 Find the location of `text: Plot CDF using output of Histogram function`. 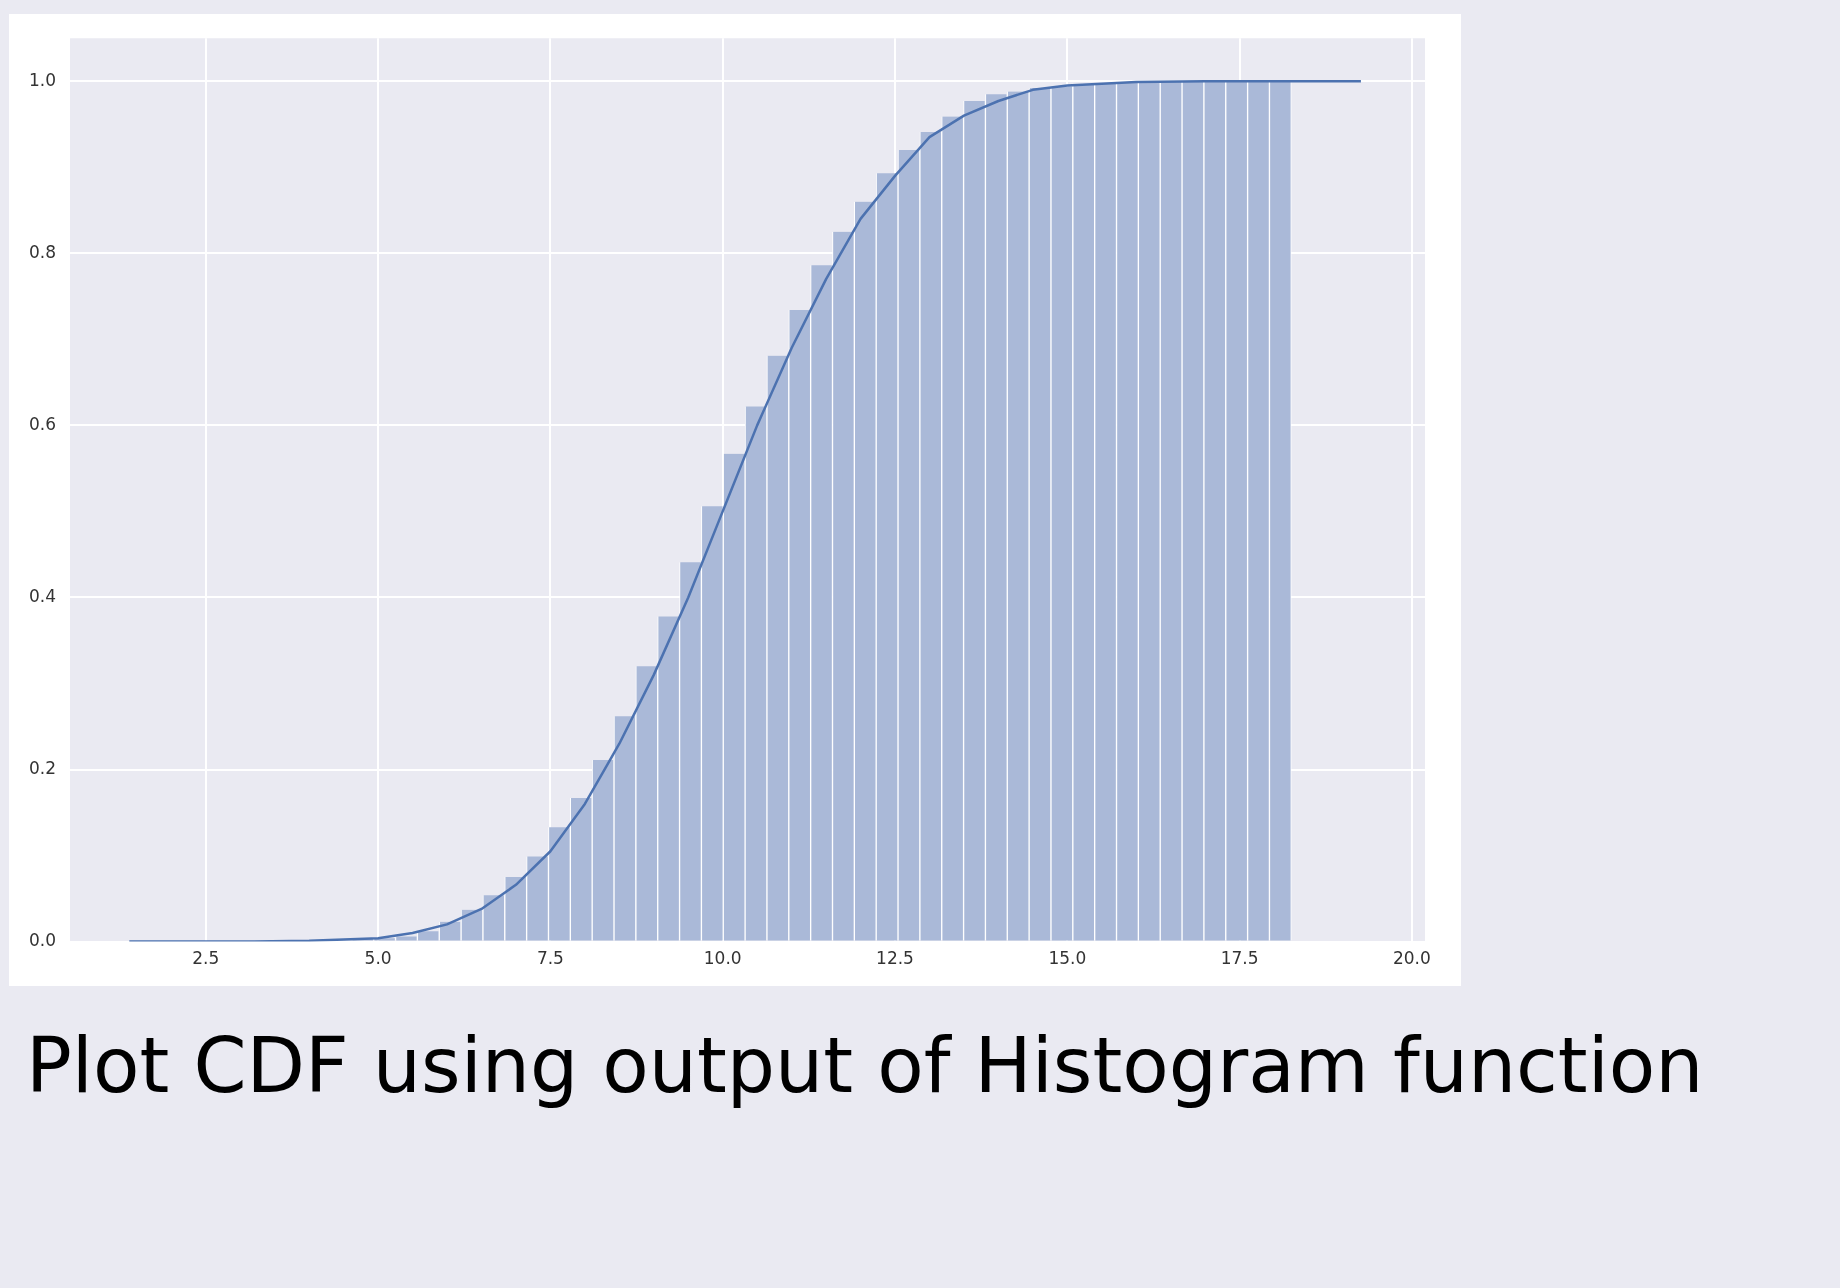

text: Plot CDF using output of Histogram function is located at coordinates (865, 1066).